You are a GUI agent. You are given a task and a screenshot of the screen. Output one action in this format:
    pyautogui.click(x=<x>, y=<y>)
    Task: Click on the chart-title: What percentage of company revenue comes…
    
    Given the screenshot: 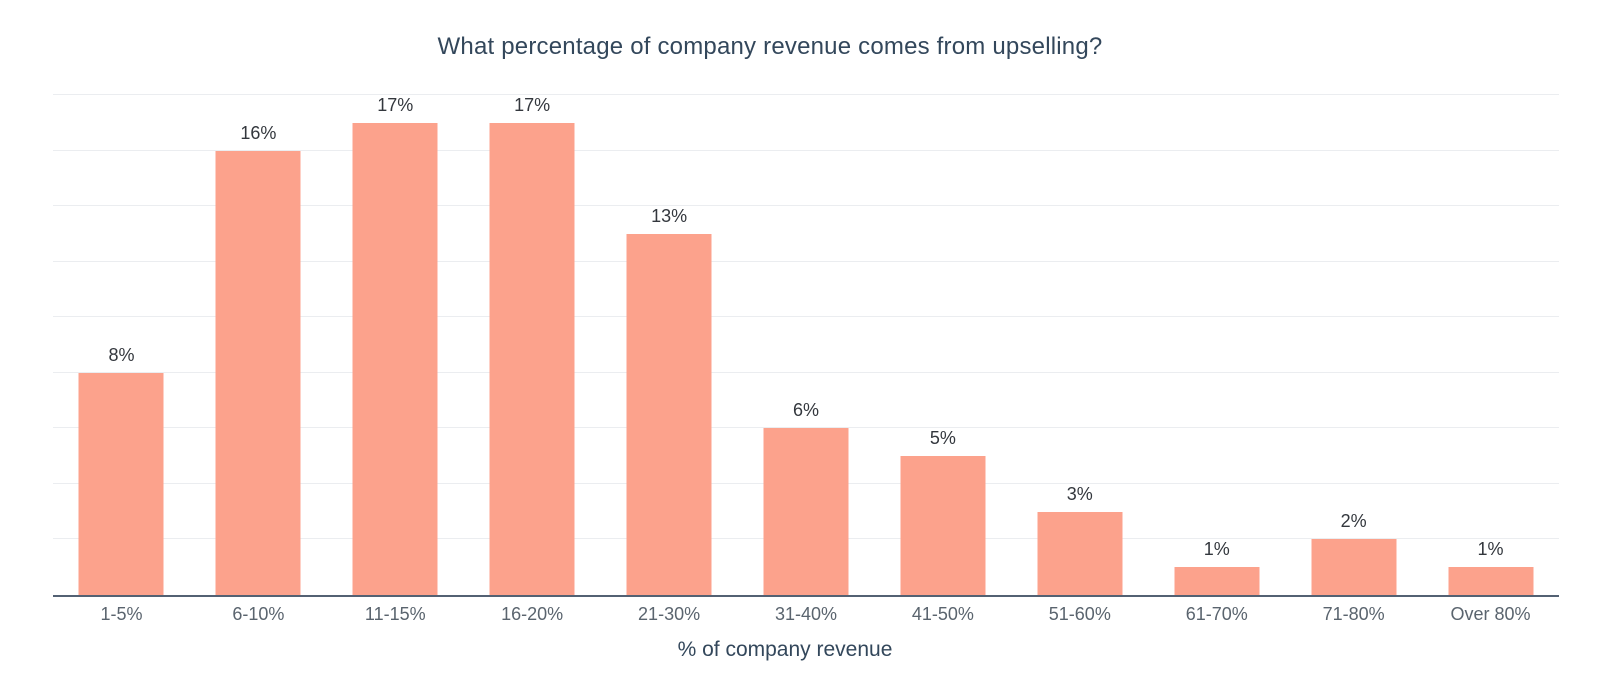 What is the action you would take?
    pyautogui.click(x=770, y=46)
    